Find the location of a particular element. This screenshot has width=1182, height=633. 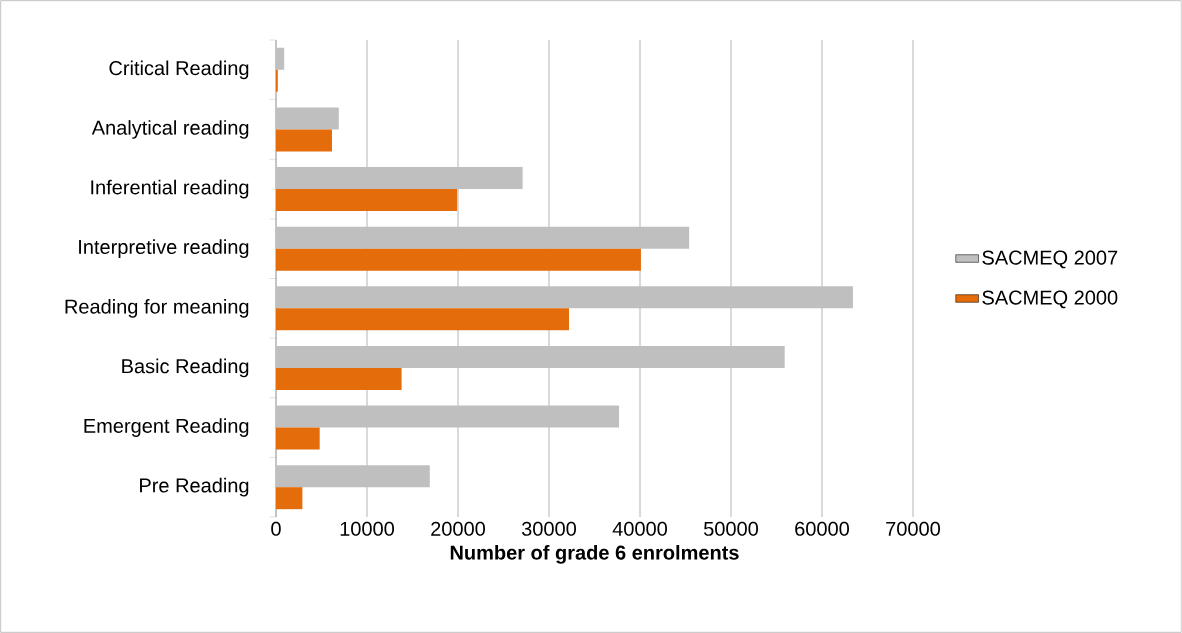

y-tick-label: Basic Reading is located at coordinates (185, 368).